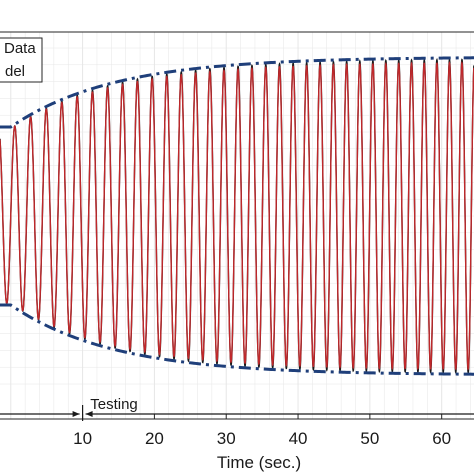 The width and height of the screenshot is (474, 474). Describe the element at coordinates (441, 438) in the screenshot. I see `x-tick-label: 60` at that location.